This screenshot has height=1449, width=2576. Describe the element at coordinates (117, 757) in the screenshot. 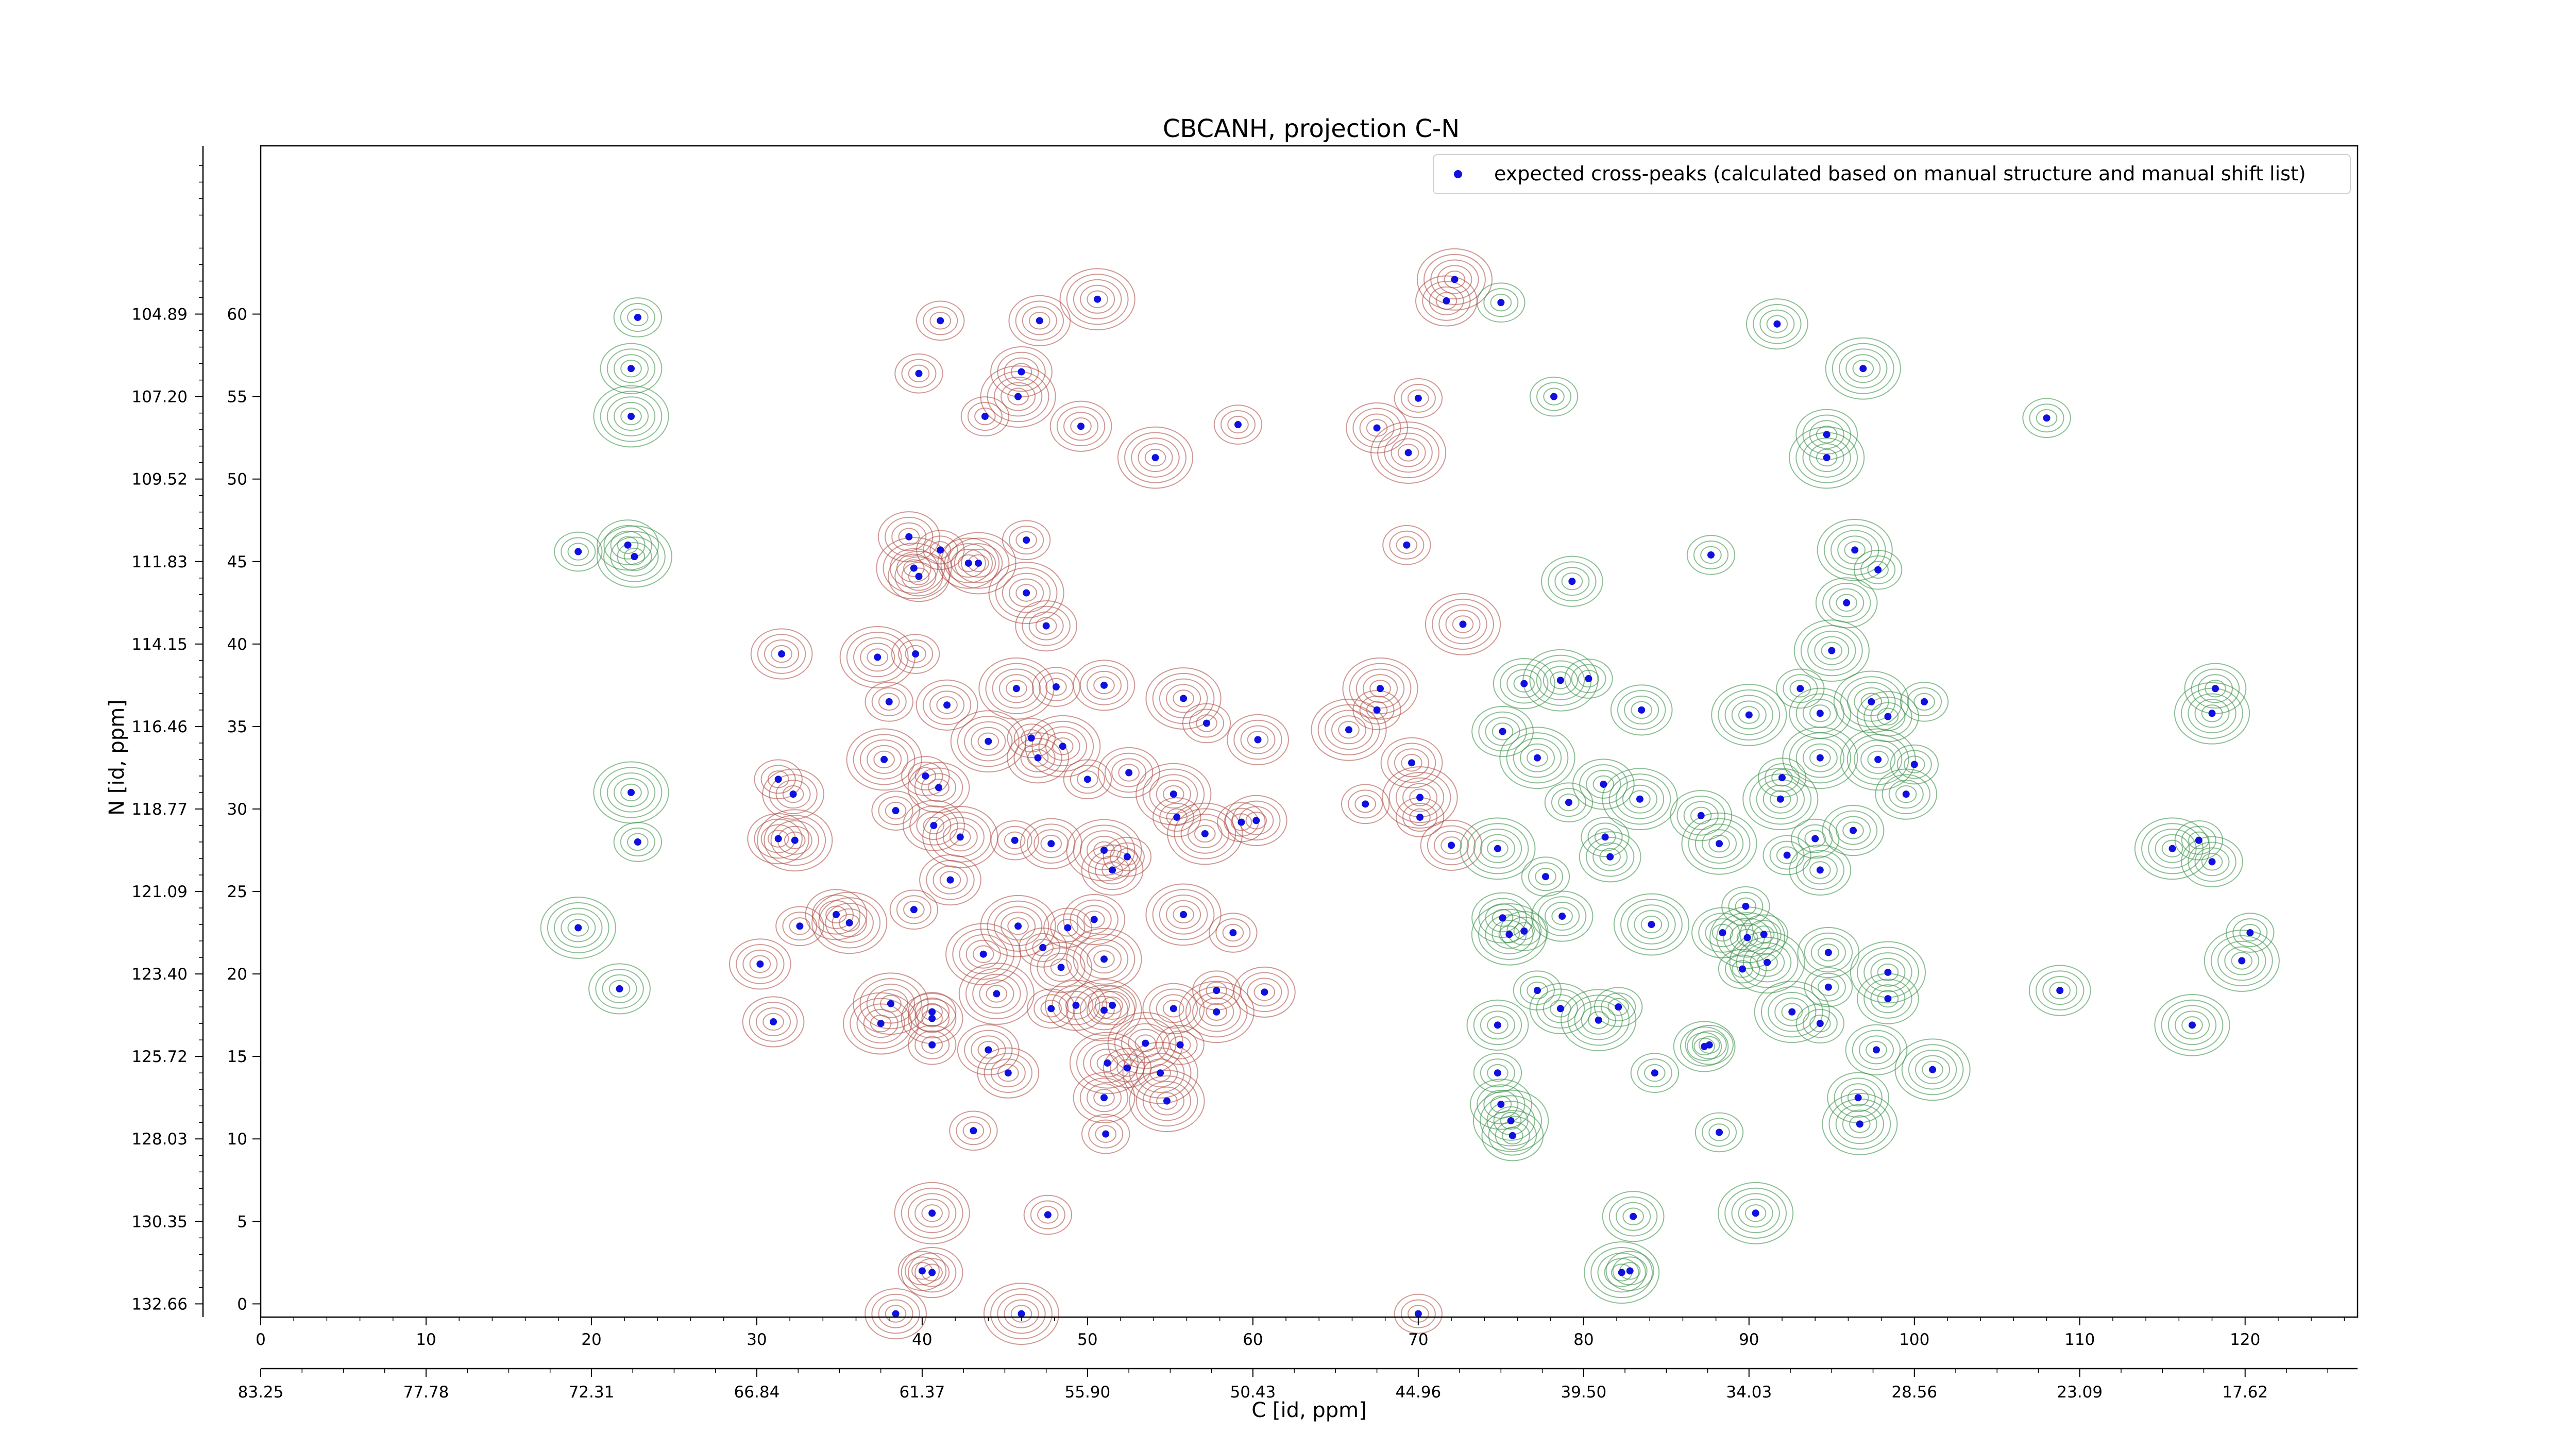

I see `y-axis-label: N [id, ppm]` at that location.